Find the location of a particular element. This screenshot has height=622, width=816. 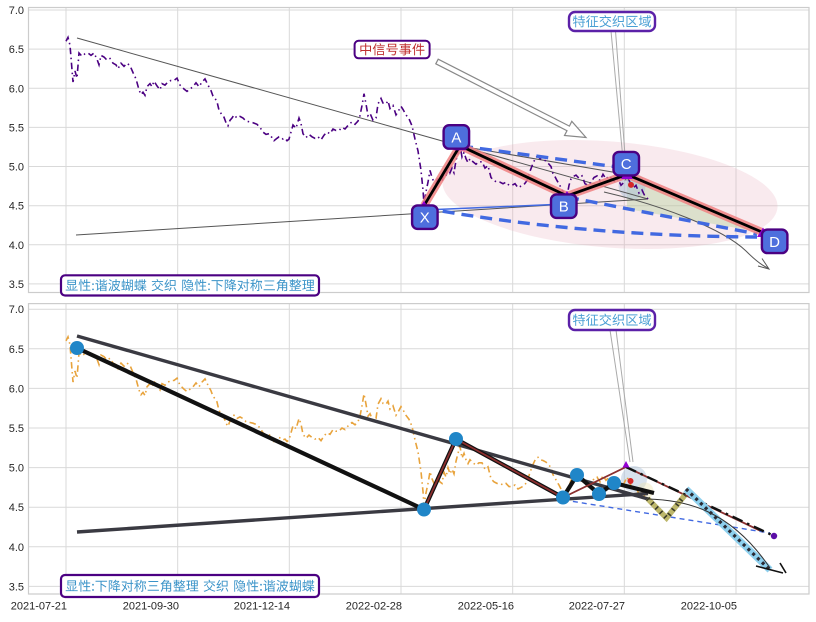

svg-text: 2021-09-30 is located at coordinates (151, 607).